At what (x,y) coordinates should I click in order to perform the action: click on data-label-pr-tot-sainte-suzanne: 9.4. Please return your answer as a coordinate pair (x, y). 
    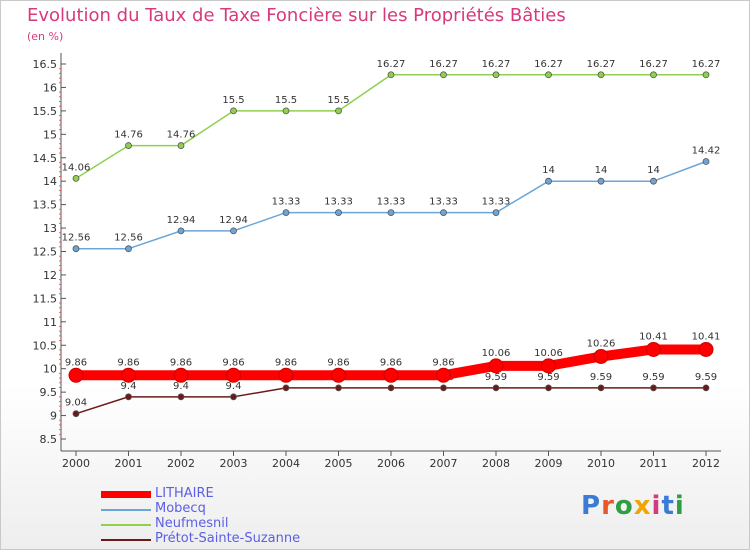
    Looking at the image, I should click on (181, 386).